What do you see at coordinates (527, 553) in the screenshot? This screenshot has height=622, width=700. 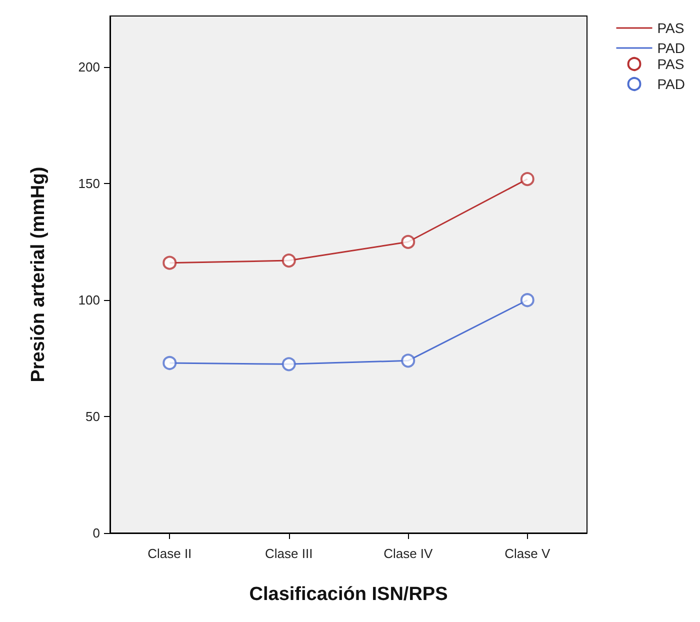 I see `x-tick-label: Clase V` at bounding box center [527, 553].